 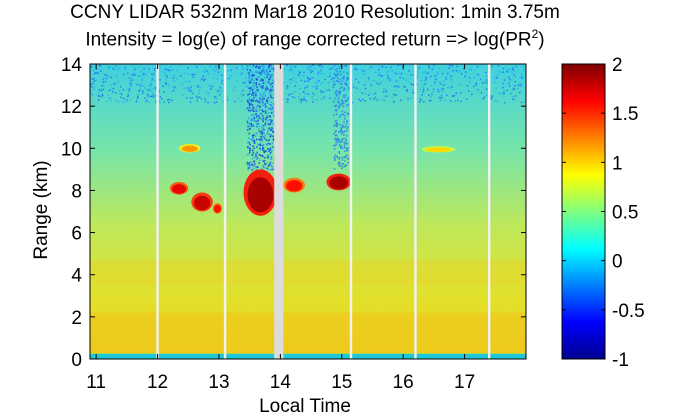 What do you see at coordinates (625, 114) in the screenshot?
I see `colorbar-tick-label: 1.5` at bounding box center [625, 114].